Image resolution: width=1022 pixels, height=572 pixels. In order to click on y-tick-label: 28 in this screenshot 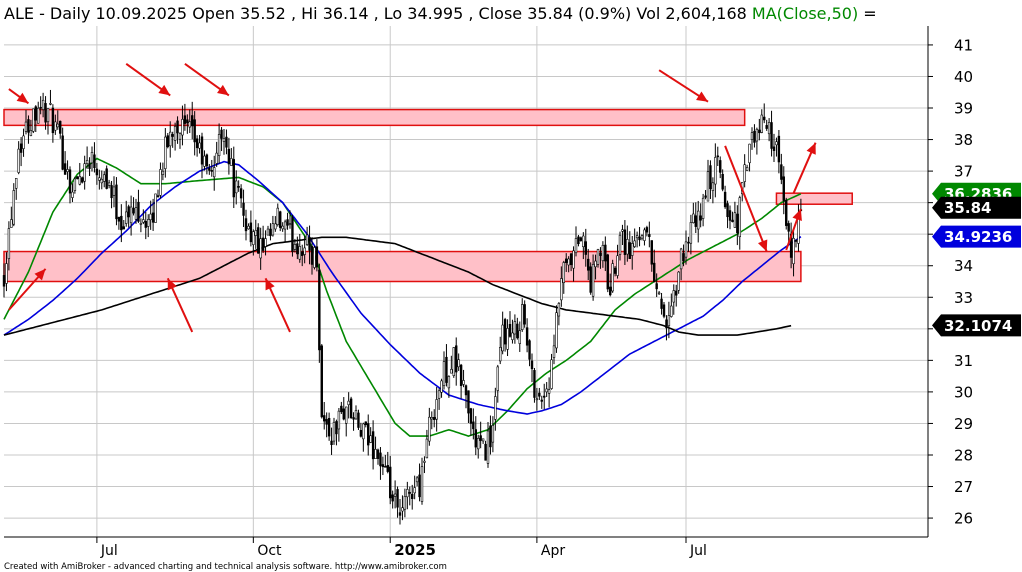, I will do `click(963, 455)`.